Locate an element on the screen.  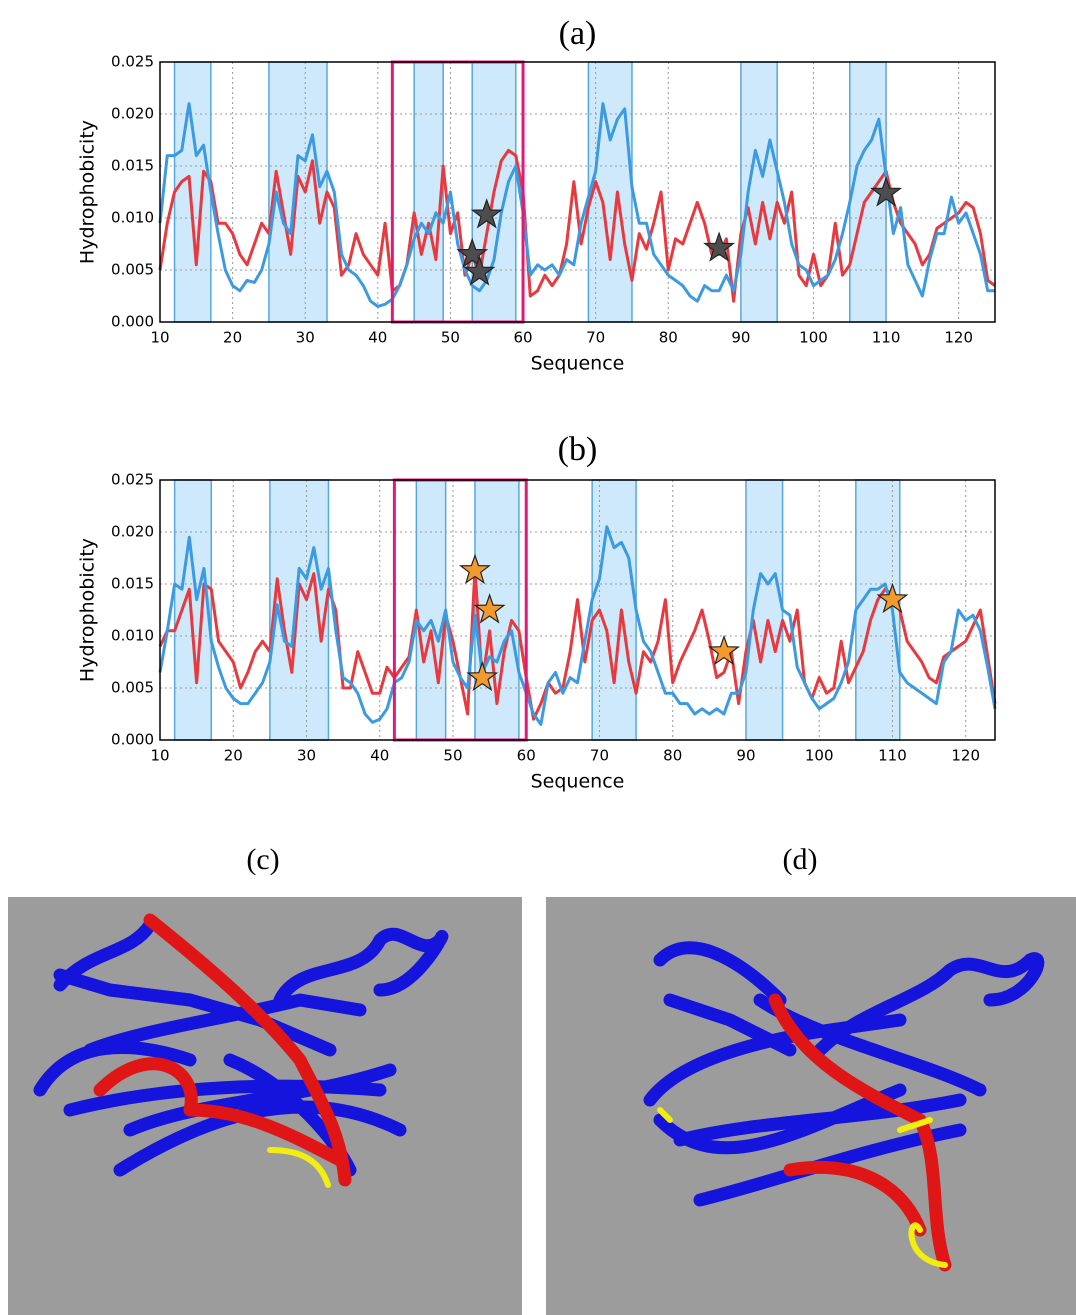
panel-label: (c) is located at coordinates (262, 859).